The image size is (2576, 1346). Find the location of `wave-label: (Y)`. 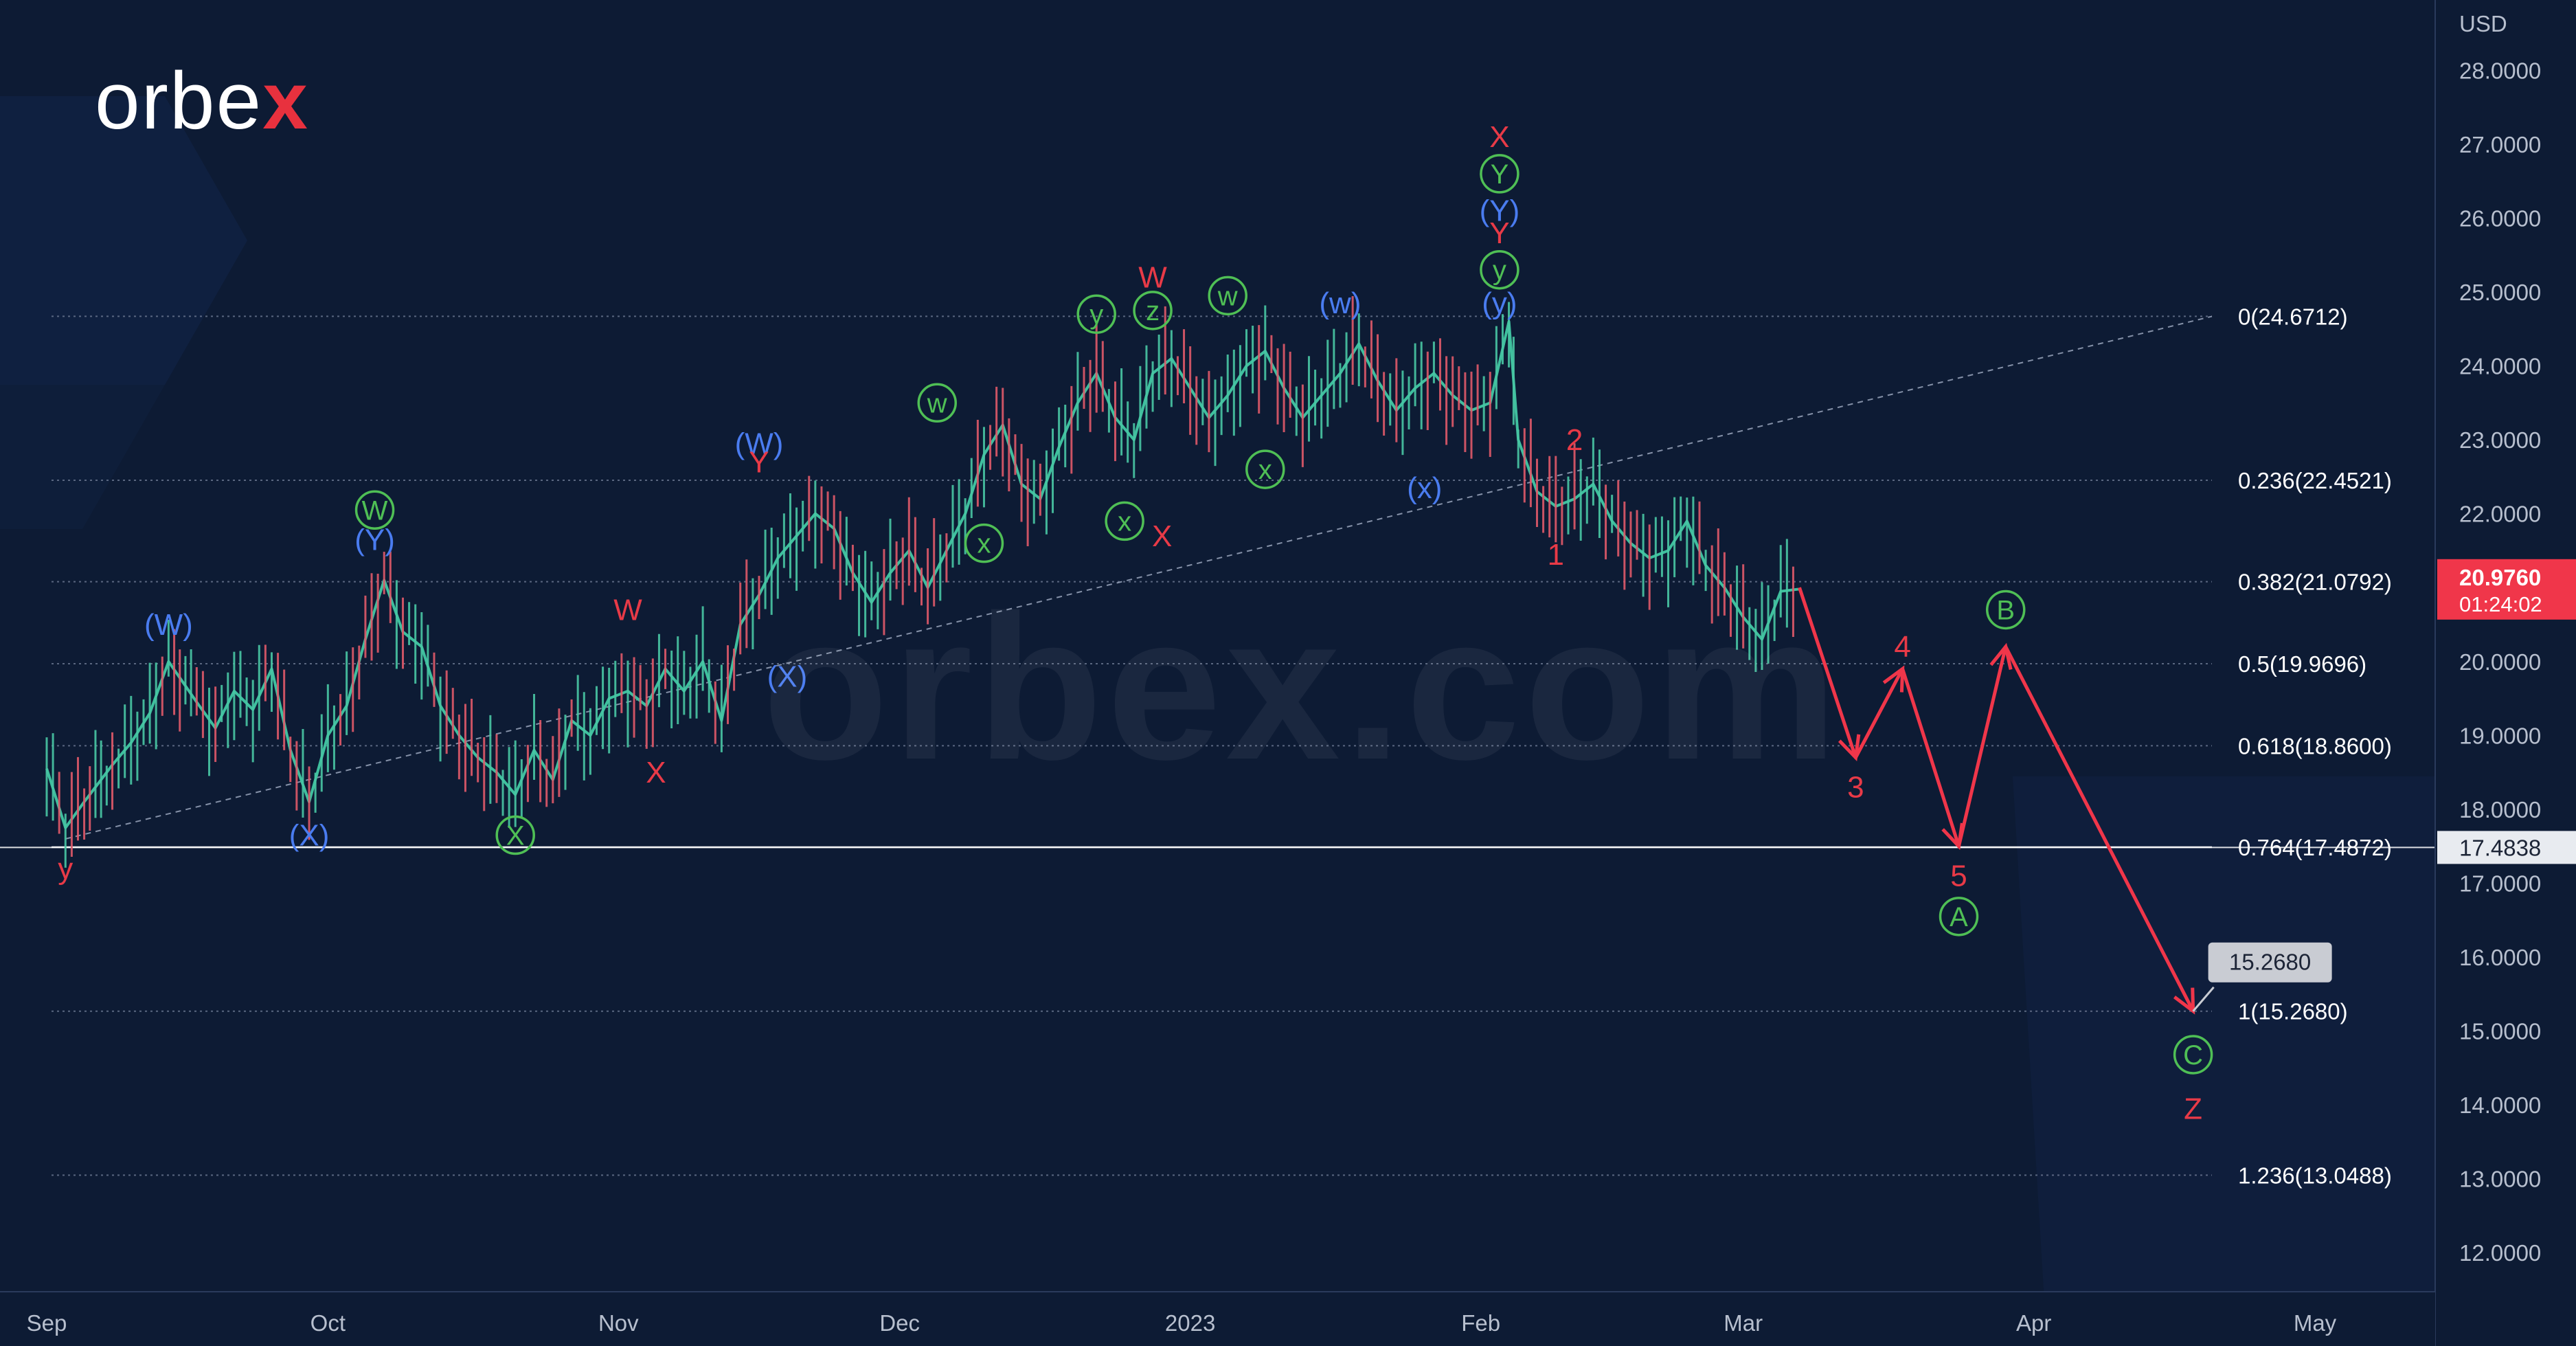

wave-label: (Y) is located at coordinates (1500, 211).